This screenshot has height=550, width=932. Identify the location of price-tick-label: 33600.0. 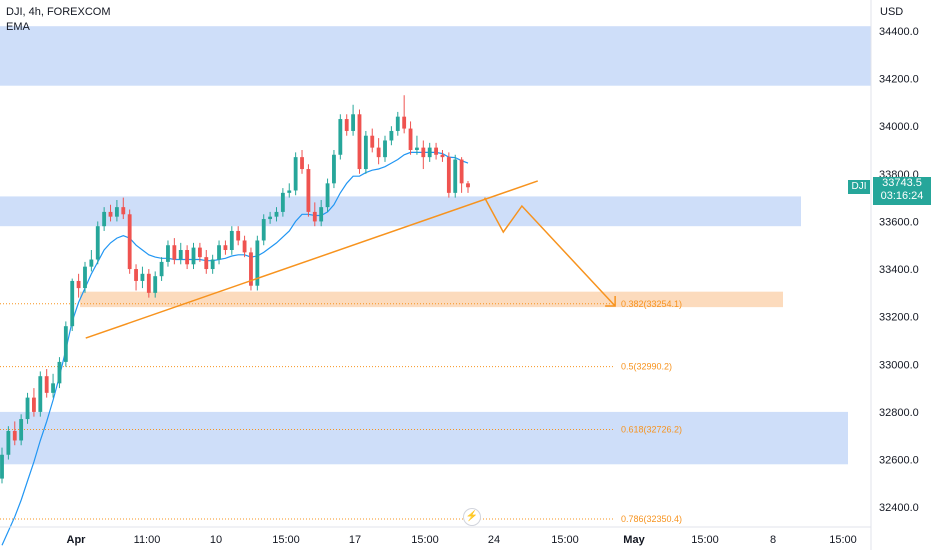
(899, 222).